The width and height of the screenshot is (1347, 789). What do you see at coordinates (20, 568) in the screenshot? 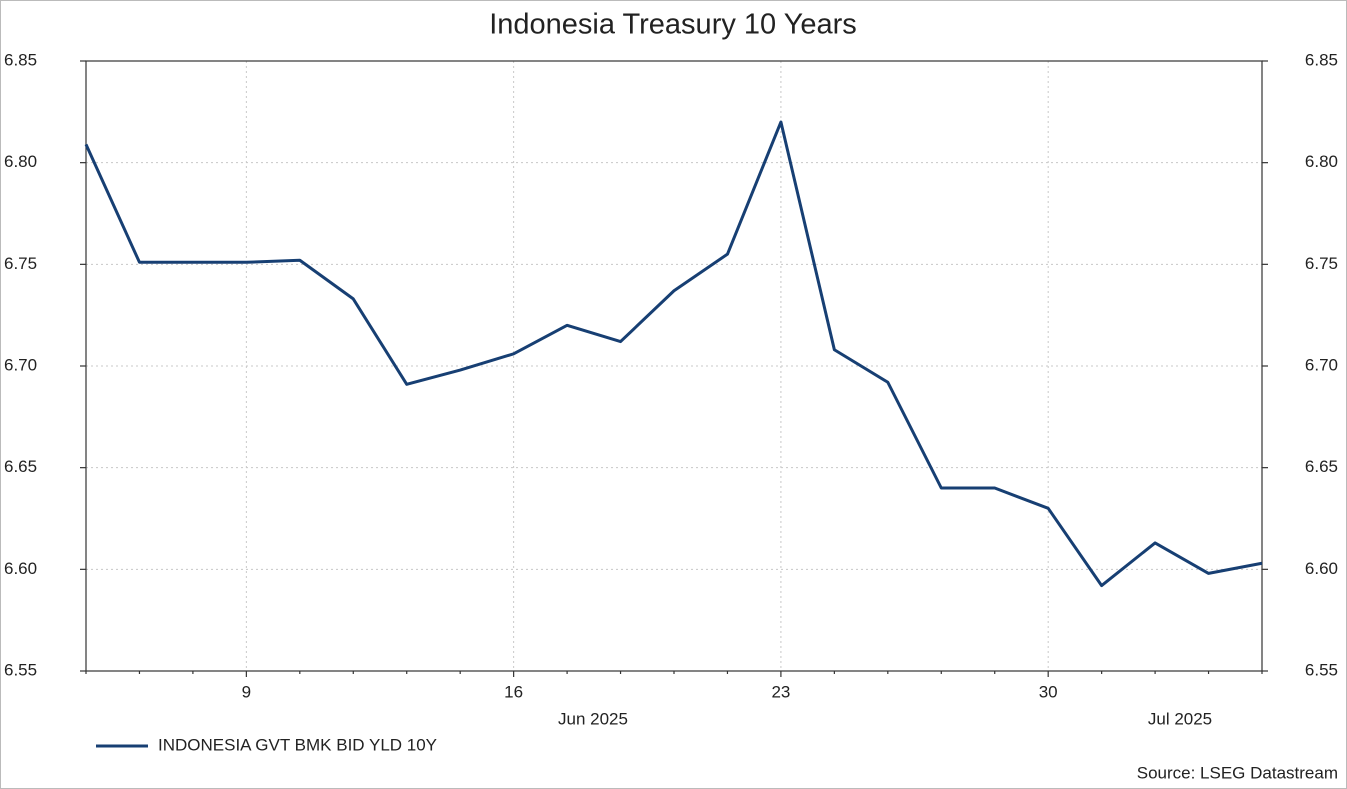
I see `y-tick-label: 6.60` at bounding box center [20, 568].